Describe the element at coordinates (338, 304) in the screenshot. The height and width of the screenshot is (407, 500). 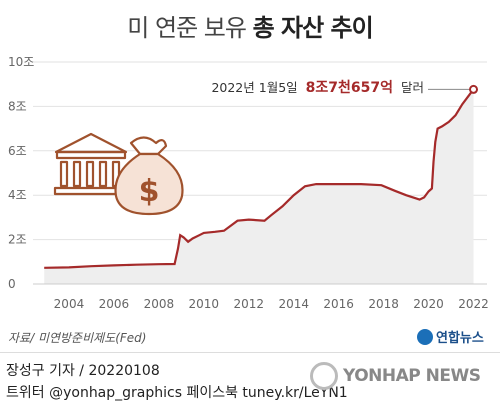
I see `x-tick-label: 2016` at that location.